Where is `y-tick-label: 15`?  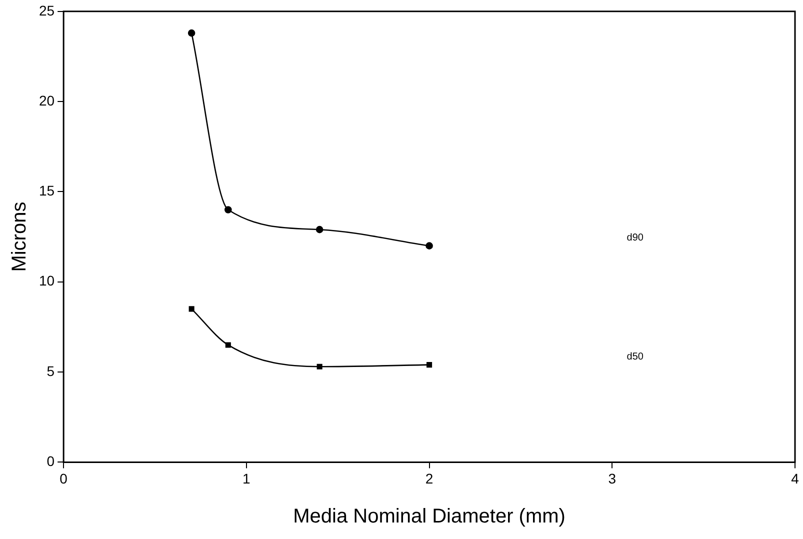 y-tick-label: 15 is located at coordinates (46, 190).